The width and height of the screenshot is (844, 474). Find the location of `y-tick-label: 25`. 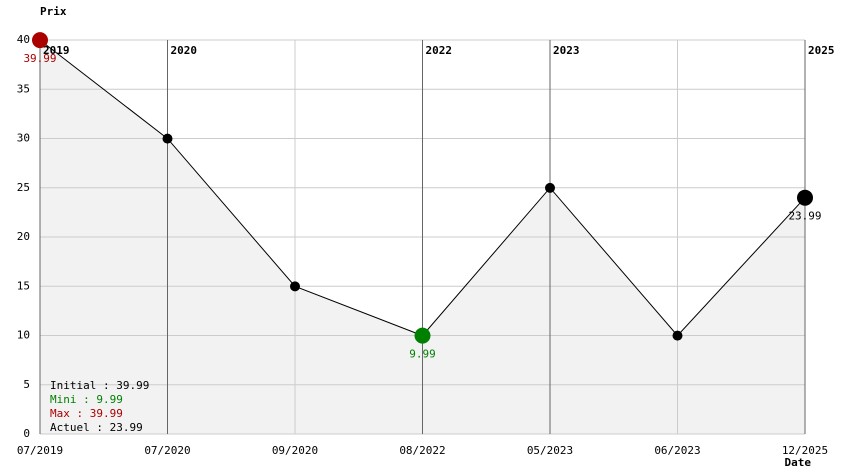

y-tick-label: 25 is located at coordinates (23, 187).